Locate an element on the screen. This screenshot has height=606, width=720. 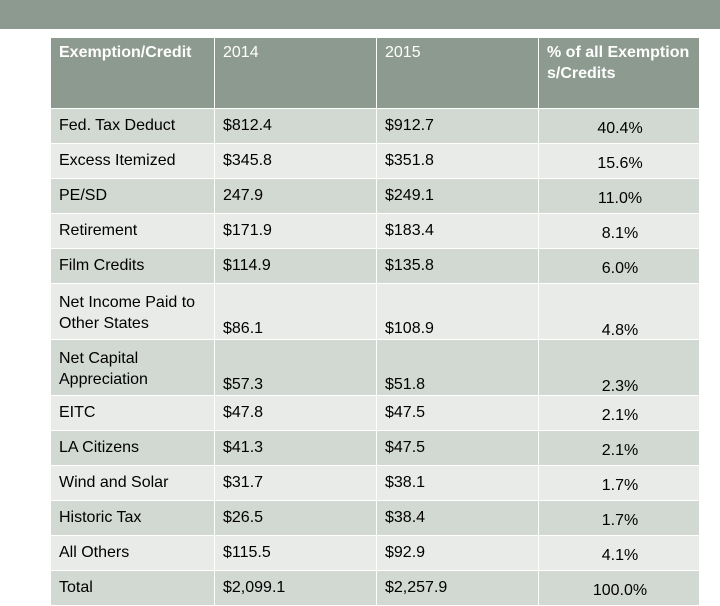
value-2014: $171.9 is located at coordinates (296, 231).